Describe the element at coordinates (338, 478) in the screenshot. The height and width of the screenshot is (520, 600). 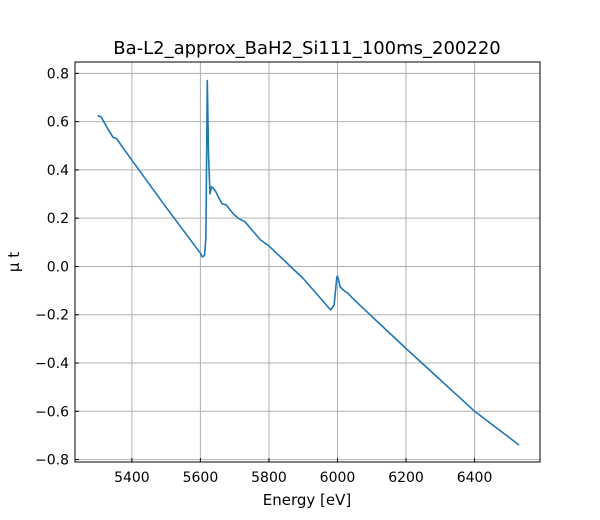
I see `x-tick-label: 6000` at that location.